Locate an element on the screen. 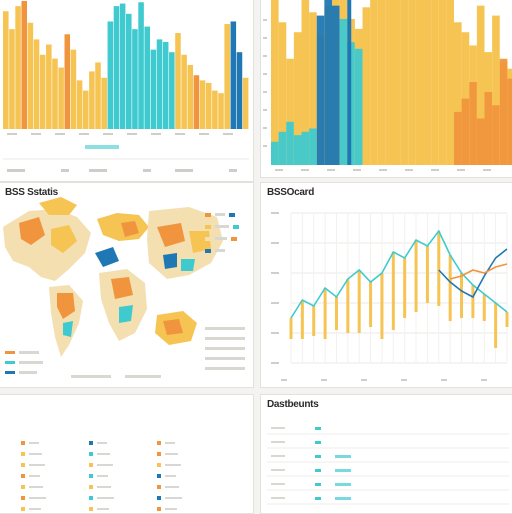  map-region-asia-blue is located at coordinates (170, 261).